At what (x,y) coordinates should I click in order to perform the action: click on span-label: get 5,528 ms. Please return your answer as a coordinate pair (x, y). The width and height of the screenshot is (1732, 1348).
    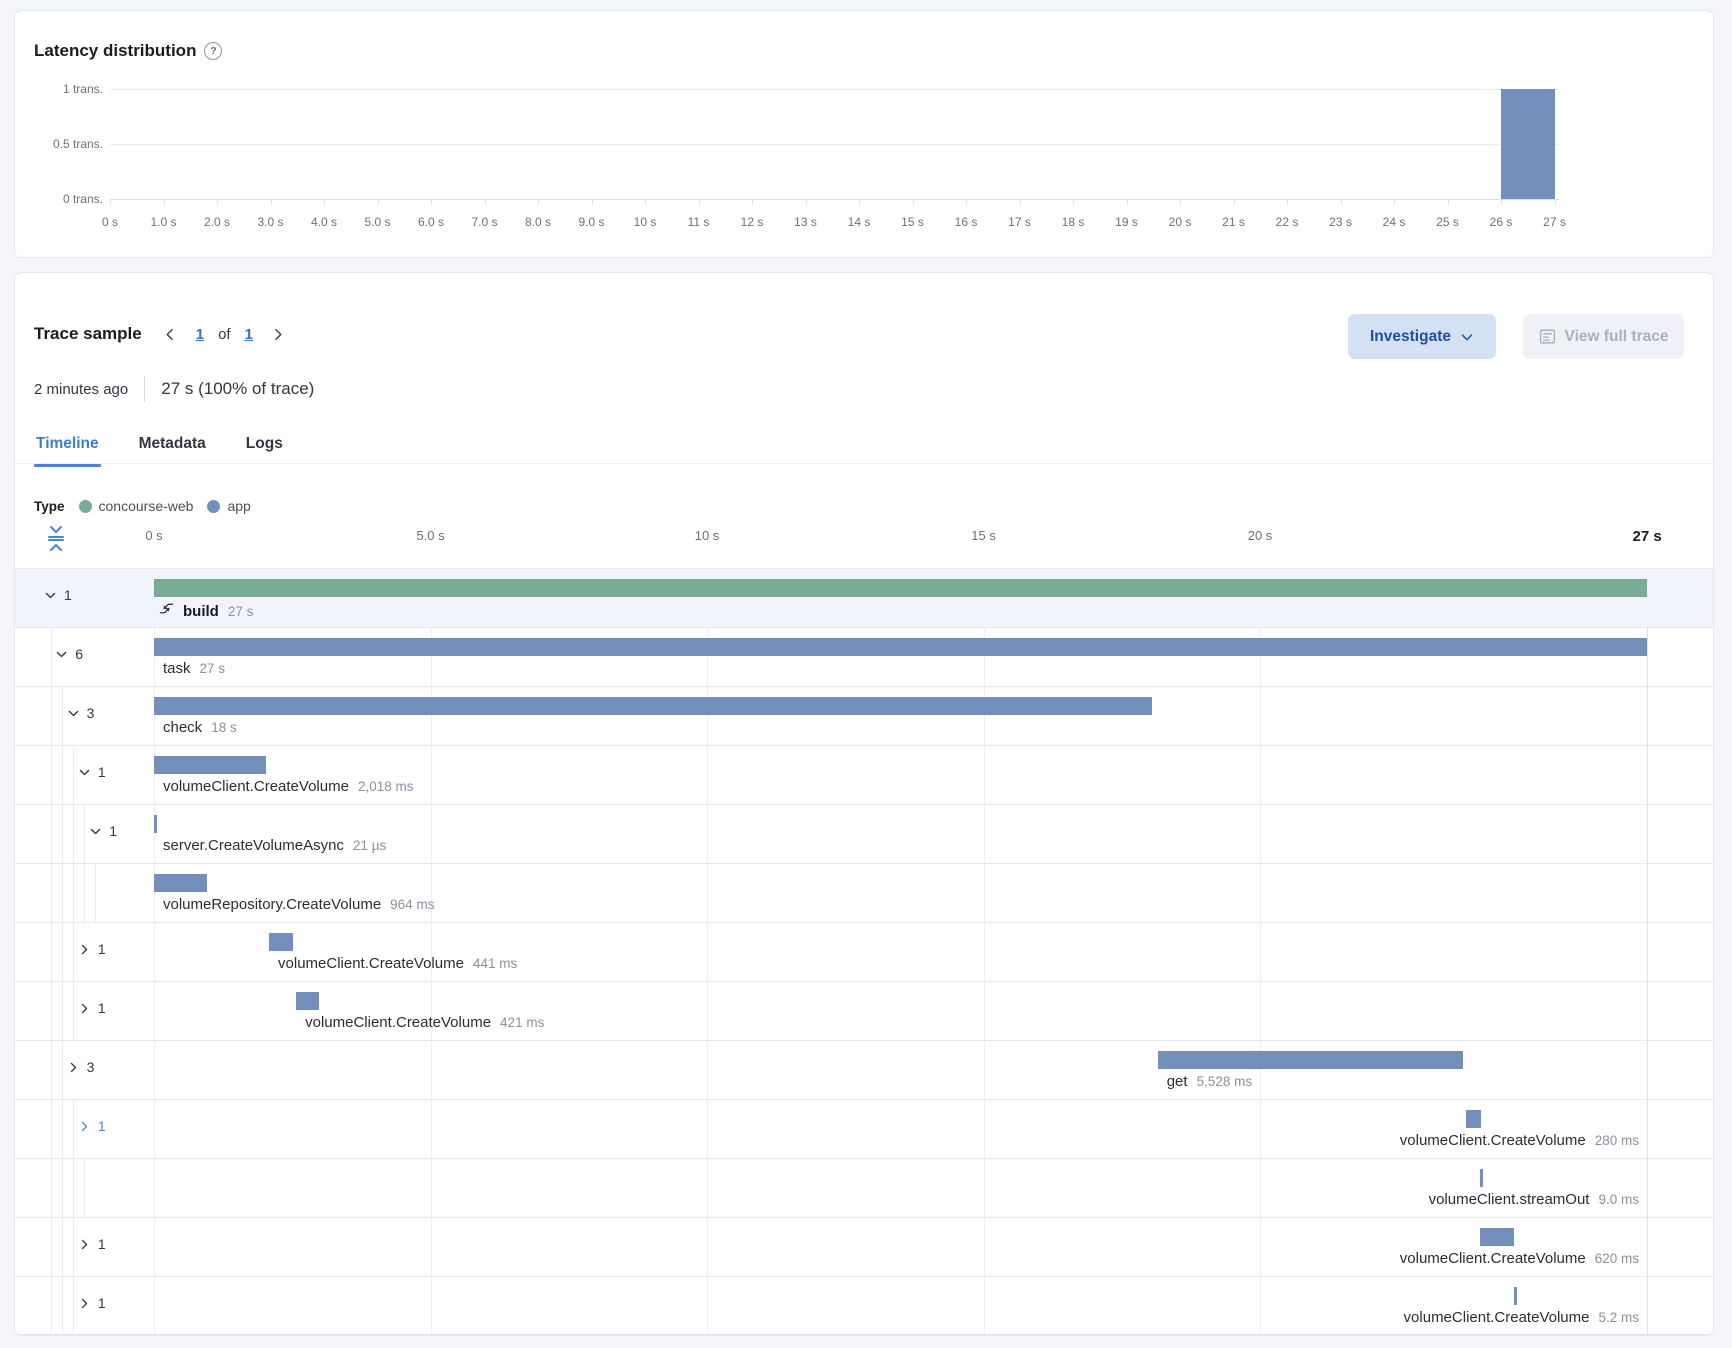
    Looking at the image, I should click on (1209, 1081).